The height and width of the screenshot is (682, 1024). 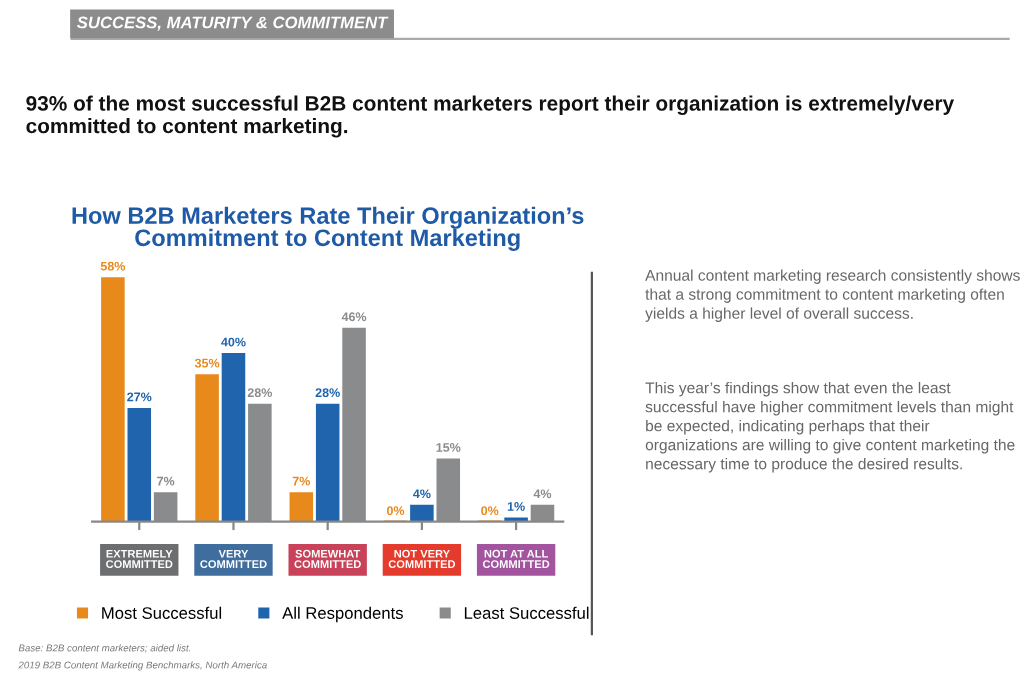 I want to click on legend-label: Least Successful, so click(x=526, y=612).